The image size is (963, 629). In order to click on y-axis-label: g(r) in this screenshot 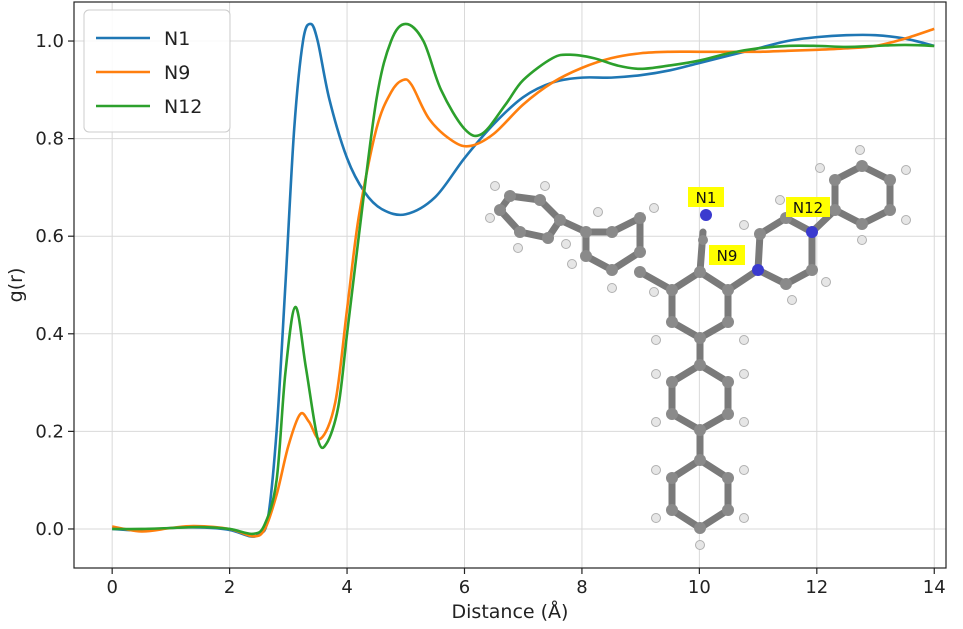, I will do `click(16, 285)`.